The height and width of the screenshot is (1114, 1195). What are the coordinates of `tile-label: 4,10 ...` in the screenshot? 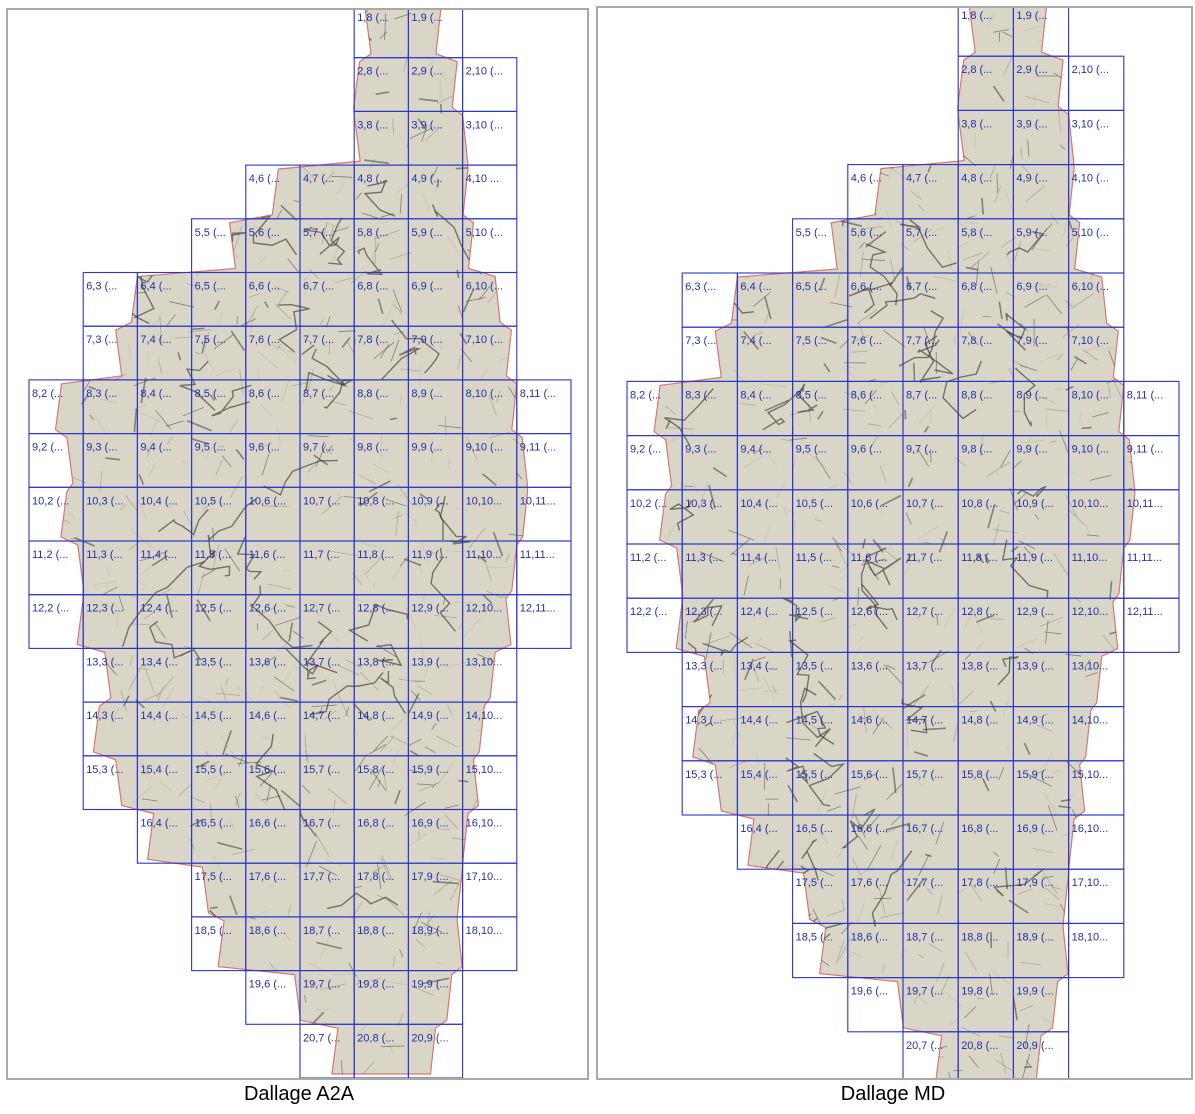 It's located at (483, 179).